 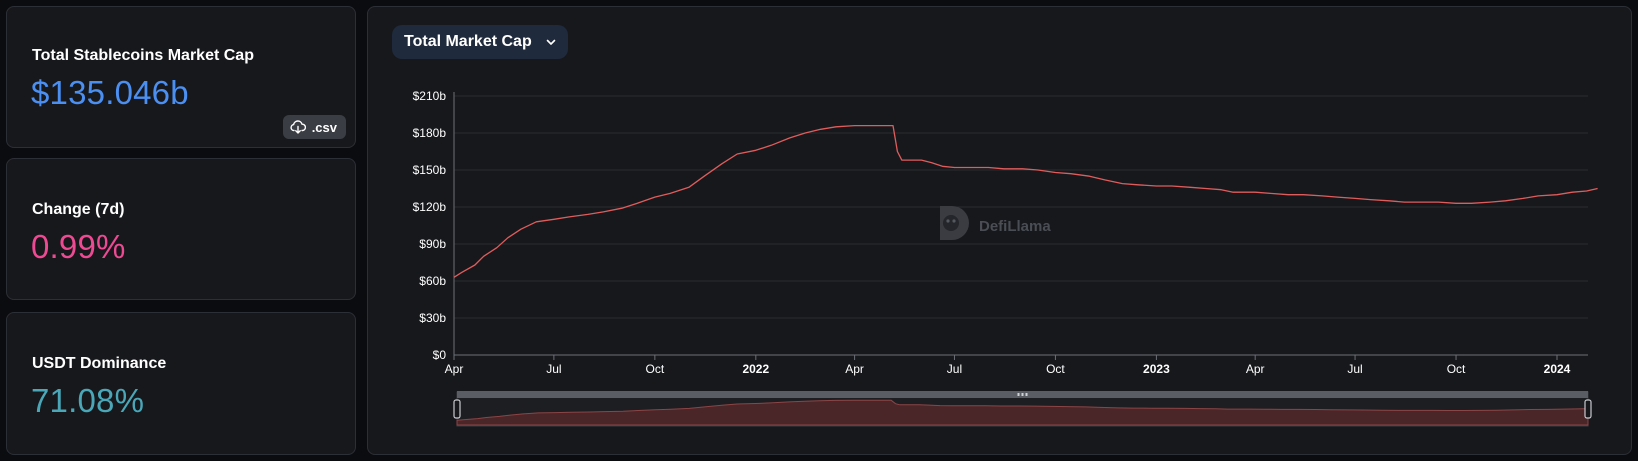 I want to click on csv-label: .csv, so click(x=324, y=127).